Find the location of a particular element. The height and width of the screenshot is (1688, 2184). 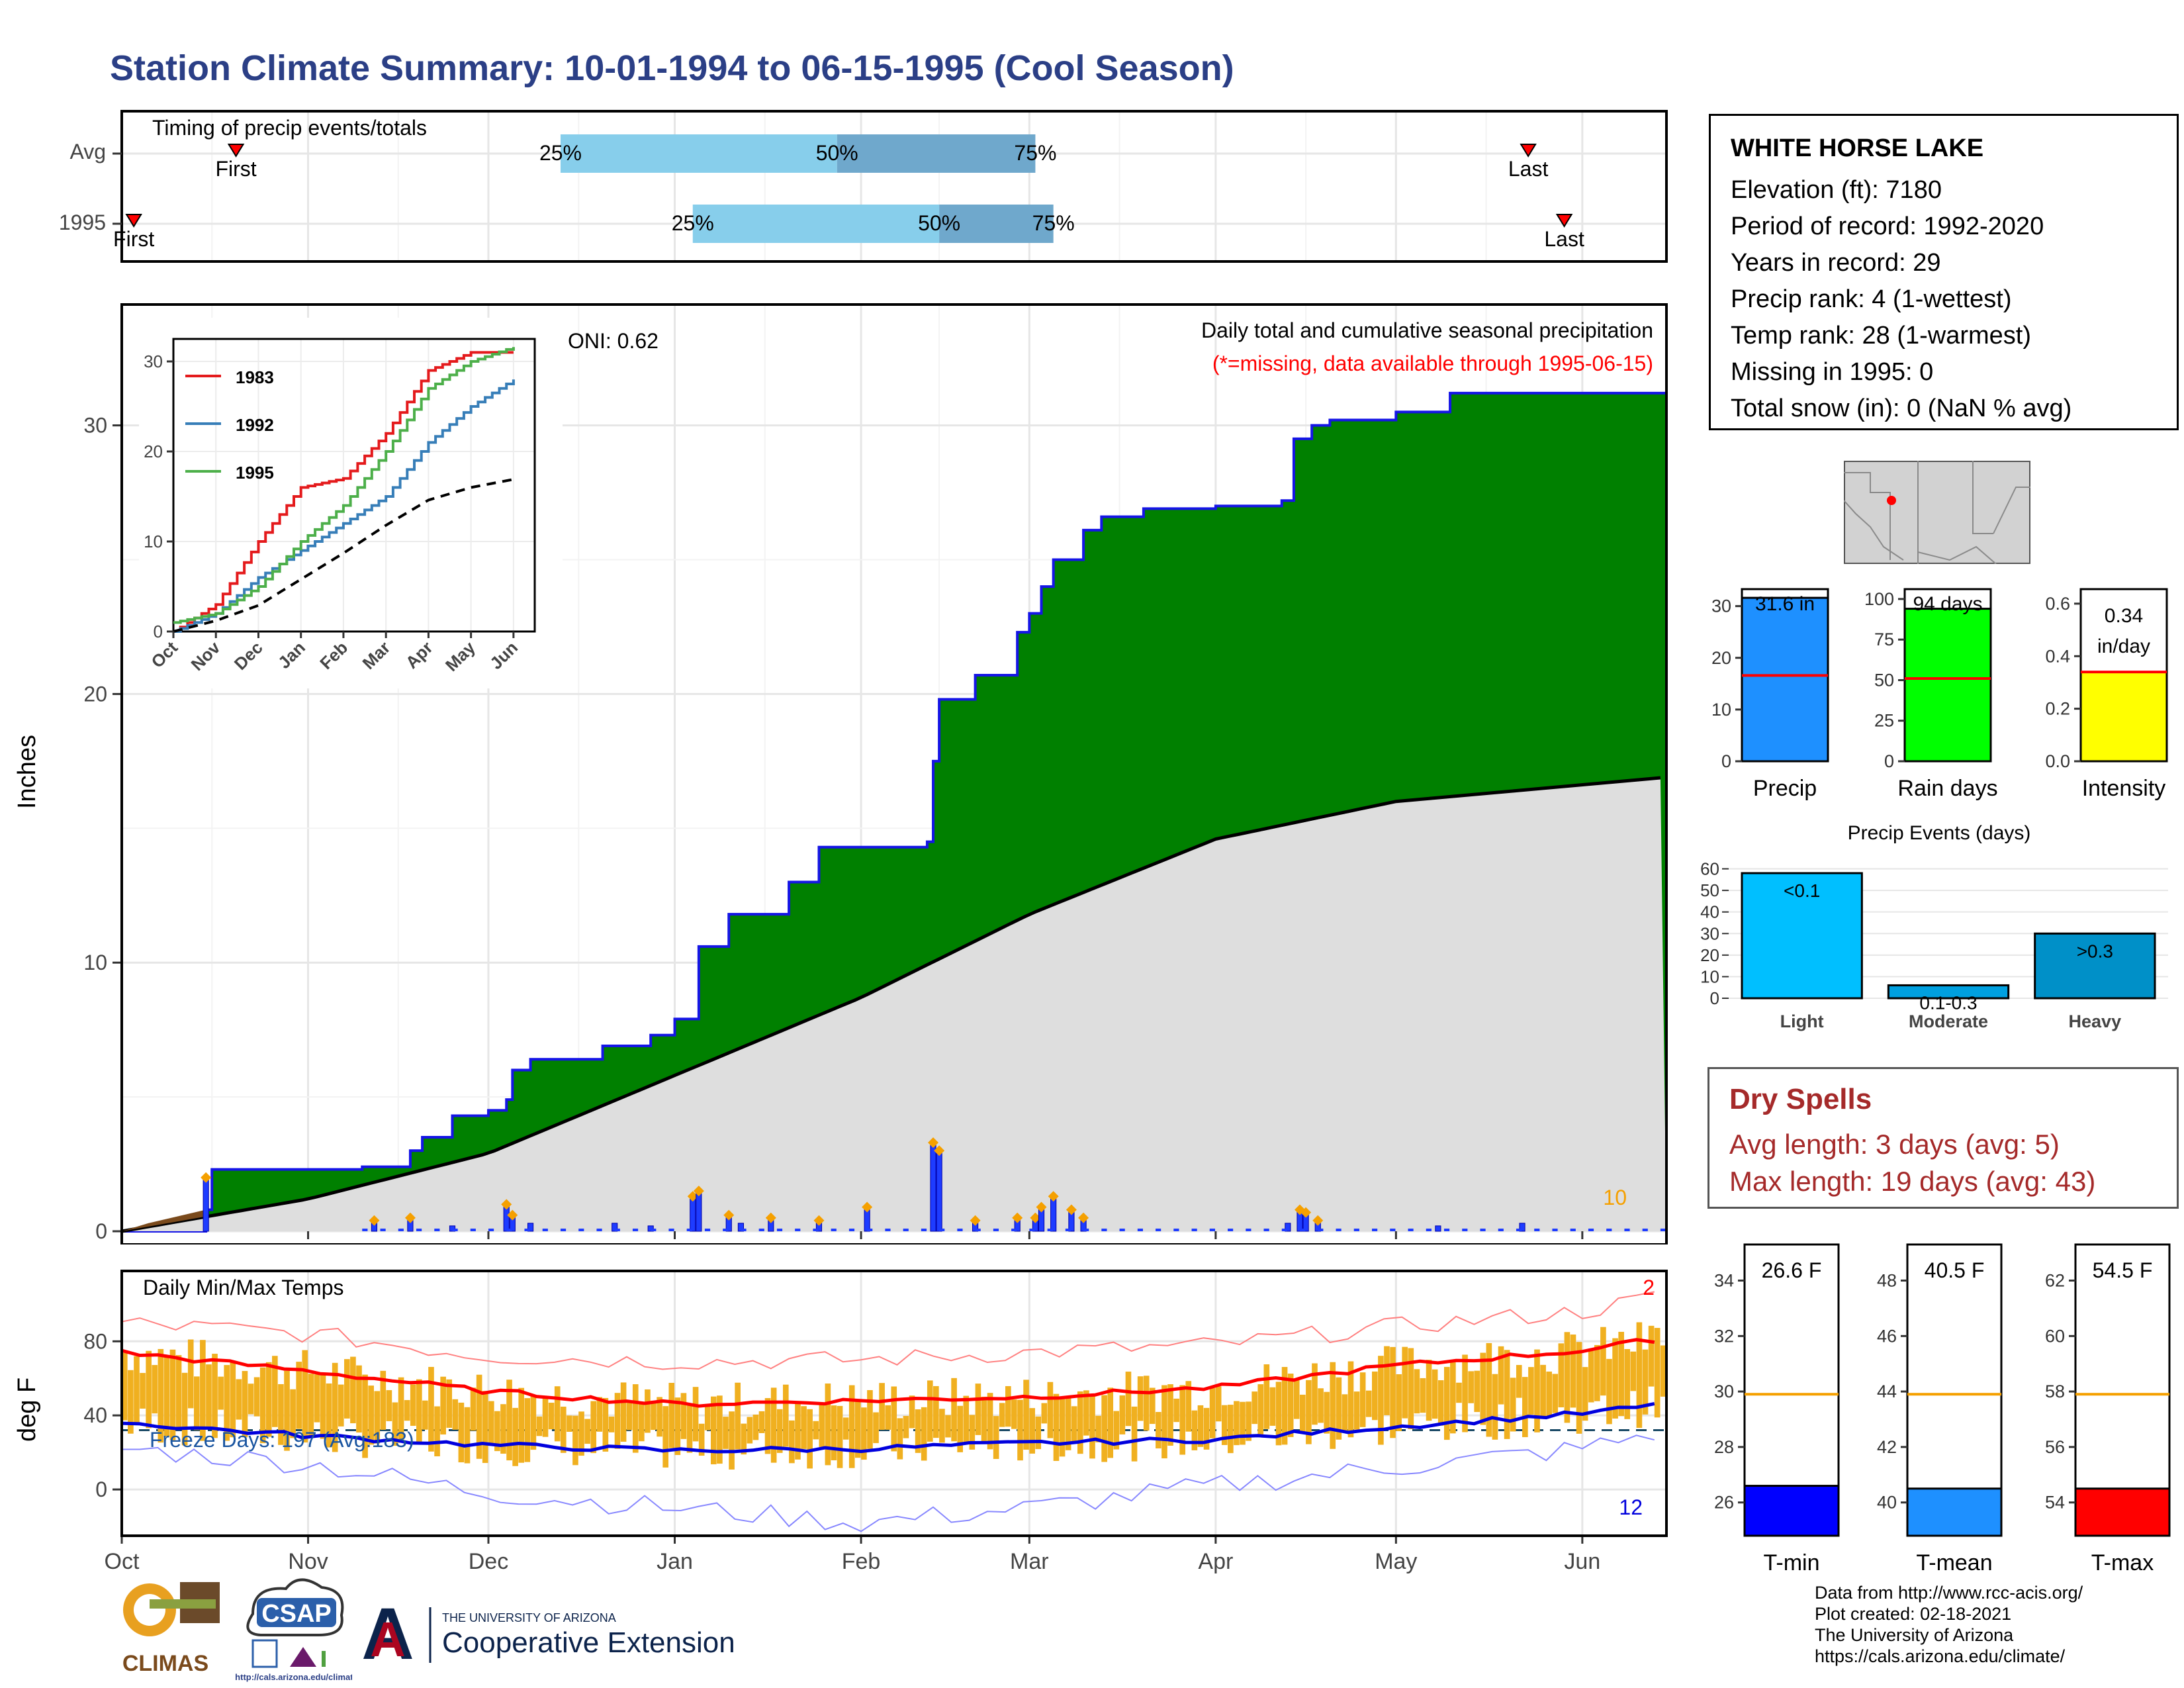

month-label: Apr is located at coordinates (1216, 1561).